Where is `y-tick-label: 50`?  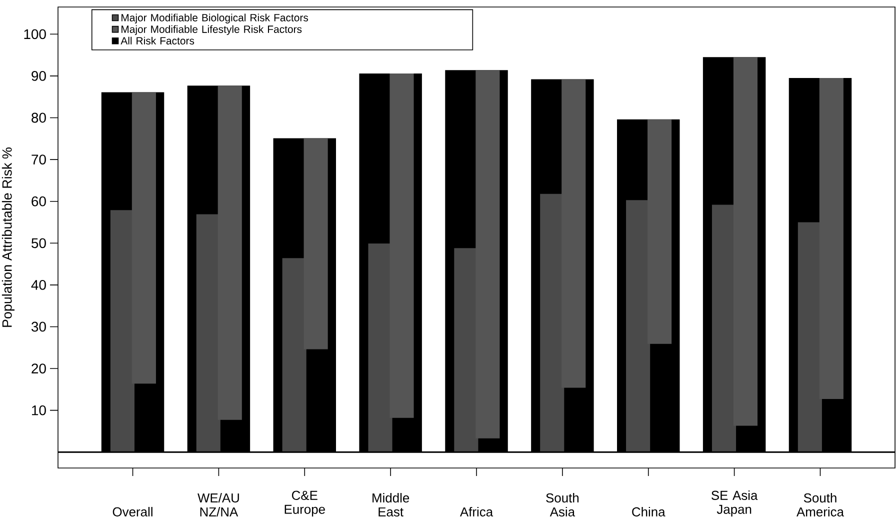
y-tick-label: 50 is located at coordinates (39, 243).